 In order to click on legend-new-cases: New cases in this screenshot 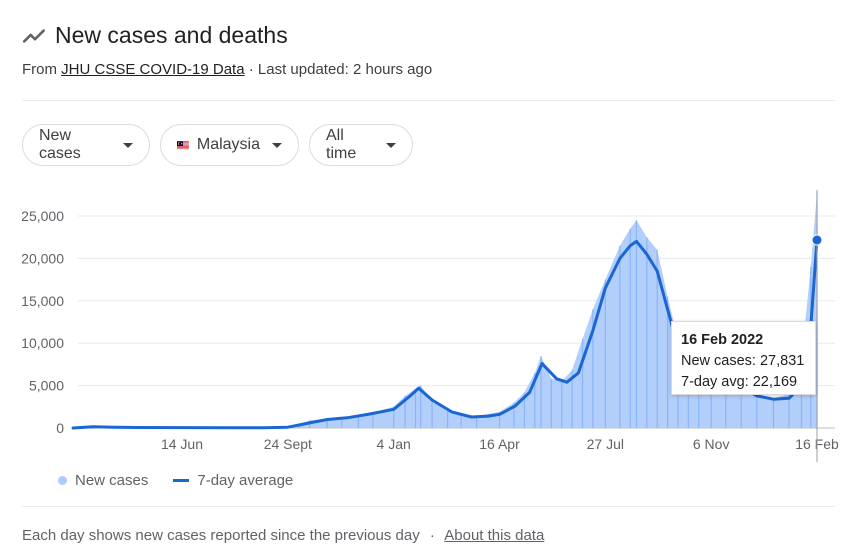, I will do `click(103, 480)`.